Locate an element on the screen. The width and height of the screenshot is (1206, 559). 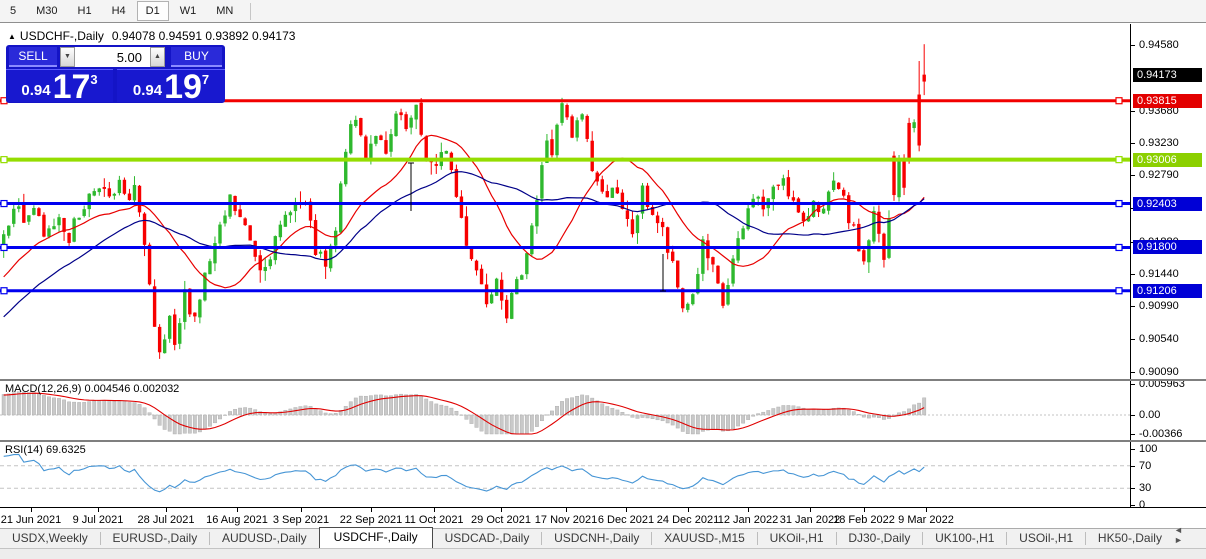
symbol-tab-usdchfdaily: USDCHF-,Daily is located at coordinates (375, 537).